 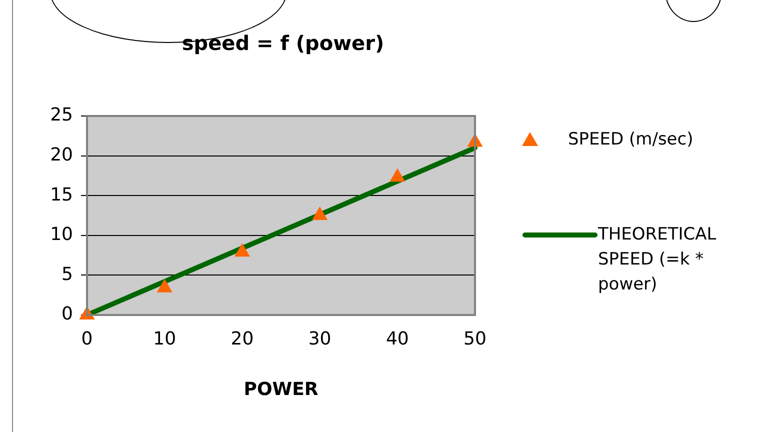 I want to click on x-tick-label: 0, so click(x=87, y=339).